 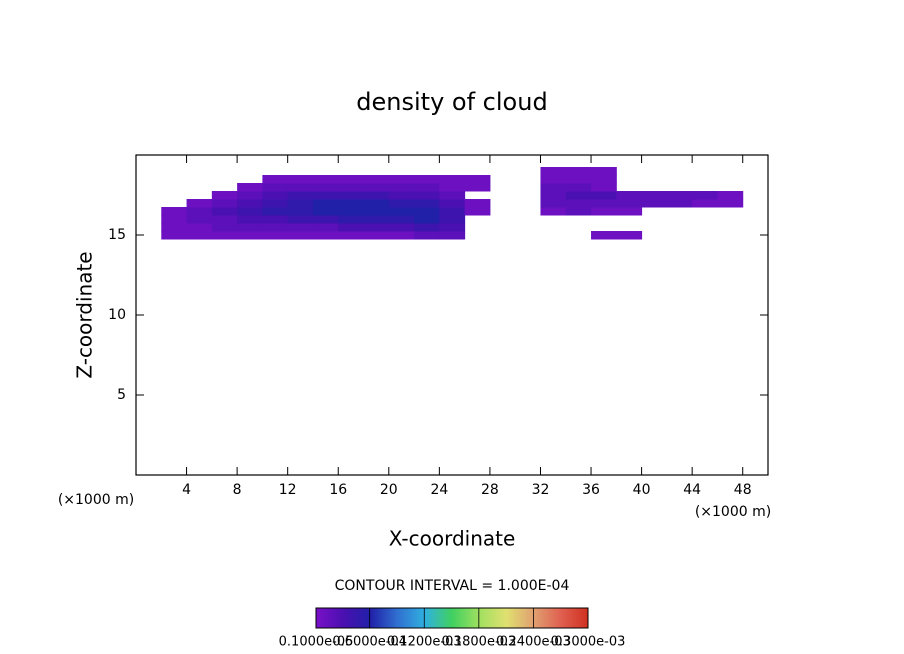 I want to click on x-tick-label: 24, so click(x=439, y=490).